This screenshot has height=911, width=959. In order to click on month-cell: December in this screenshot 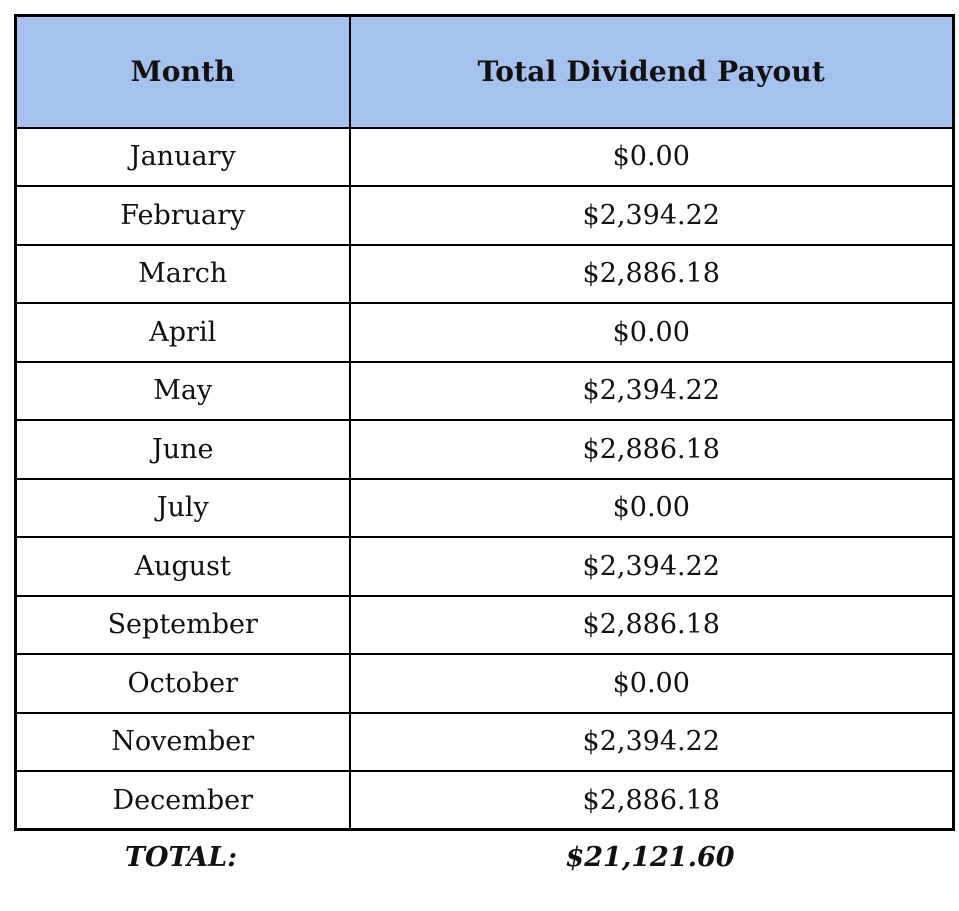, I will do `click(182, 800)`.